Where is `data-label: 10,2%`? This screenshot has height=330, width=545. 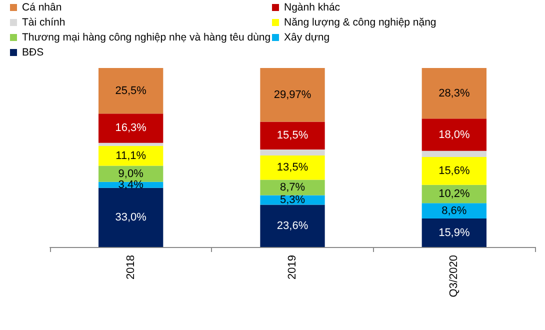
data-label: 10,2% is located at coordinates (454, 194).